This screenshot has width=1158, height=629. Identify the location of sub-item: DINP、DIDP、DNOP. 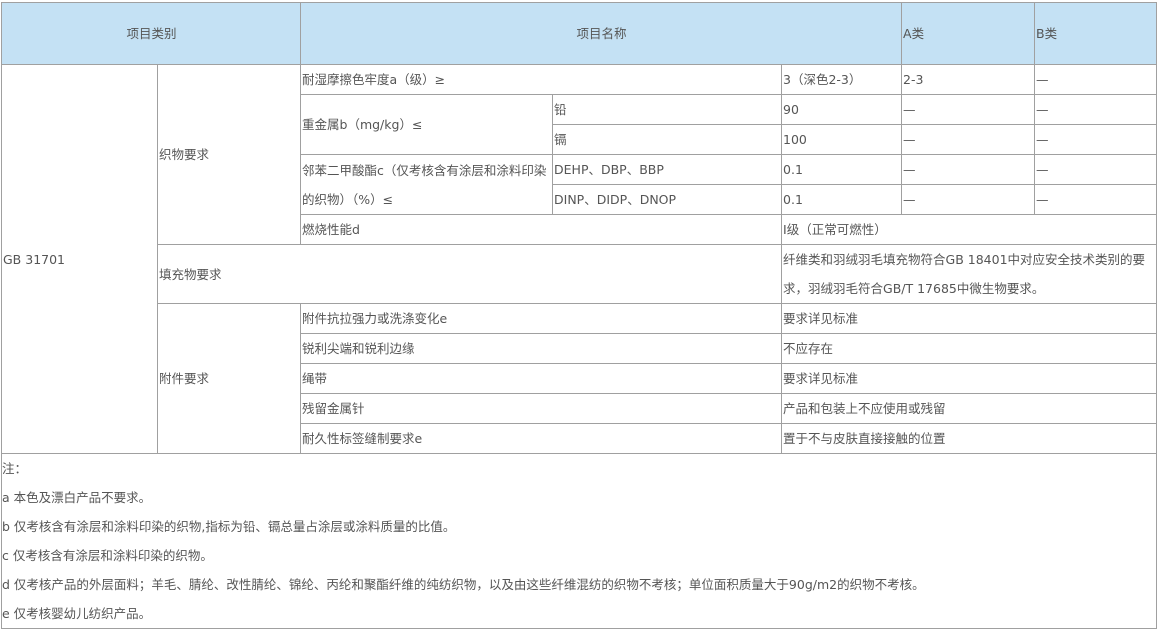
(667, 199).